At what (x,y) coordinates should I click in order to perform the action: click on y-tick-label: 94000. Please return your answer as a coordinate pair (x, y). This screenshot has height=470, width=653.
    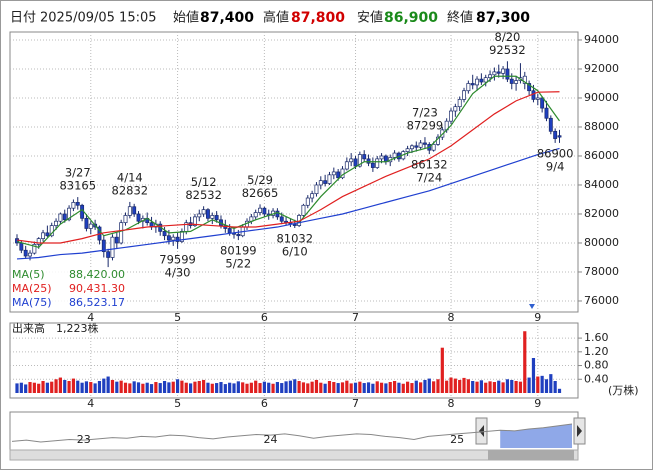
    Looking at the image, I should click on (601, 39).